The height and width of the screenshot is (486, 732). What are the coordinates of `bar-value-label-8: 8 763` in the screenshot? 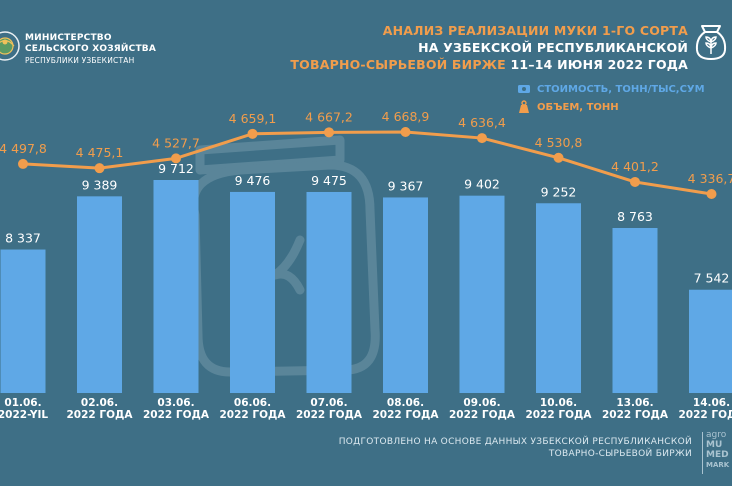 It's located at (635, 216).